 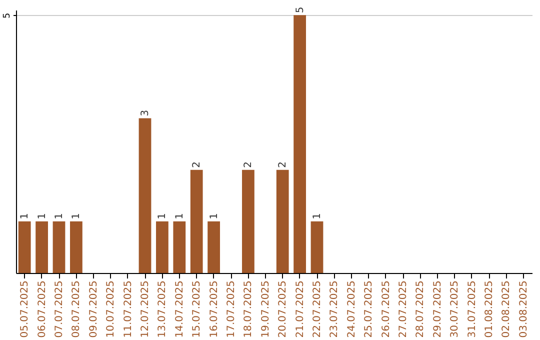 I want to click on x-tick-label: 06.07.2025, so click(x=42, y=309).